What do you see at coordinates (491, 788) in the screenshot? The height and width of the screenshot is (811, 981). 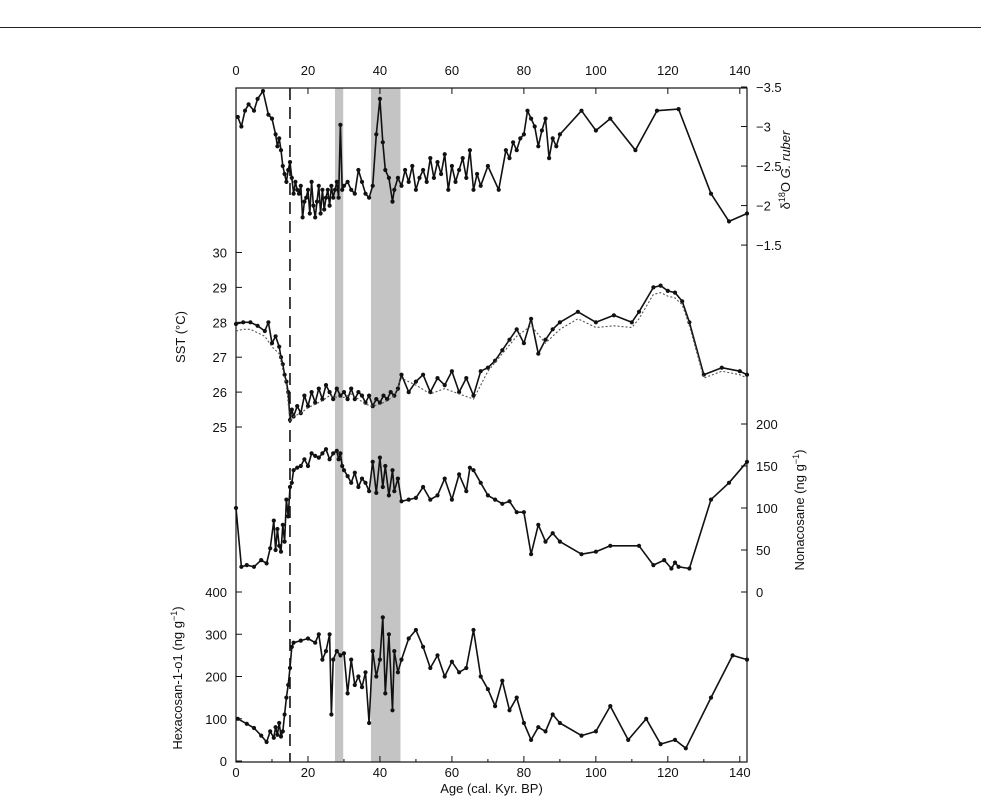 I see `x-axis-label: Age (cal. Kyr. BP)` at bounding box center [491, 788].